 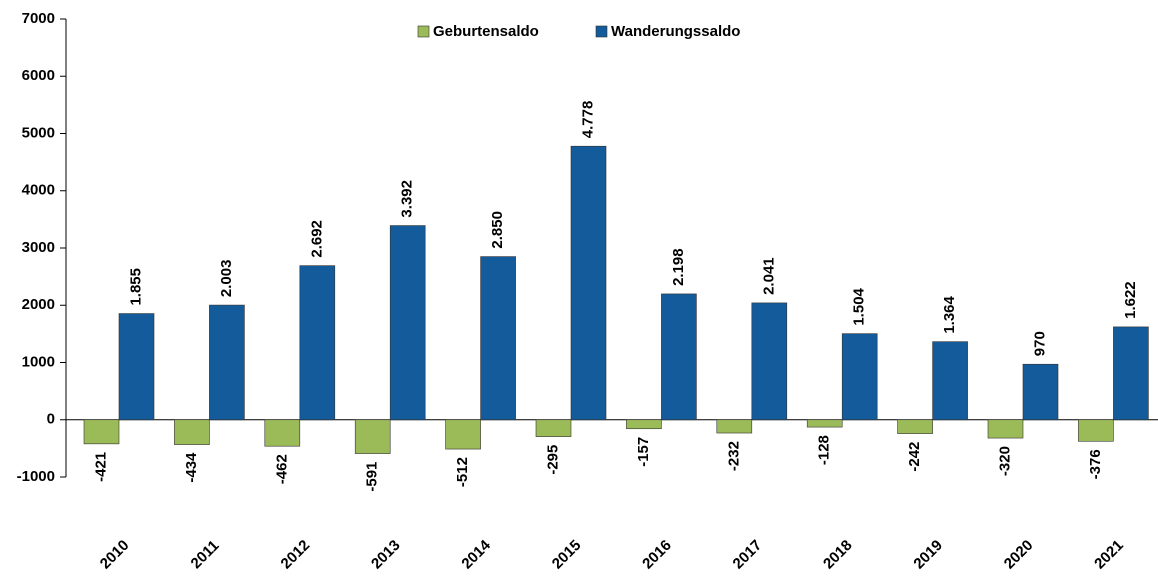 What do you see at coordinates (372, 477) in the screenshot?
I see `value-label: -591` at bounding box center [372, 477].